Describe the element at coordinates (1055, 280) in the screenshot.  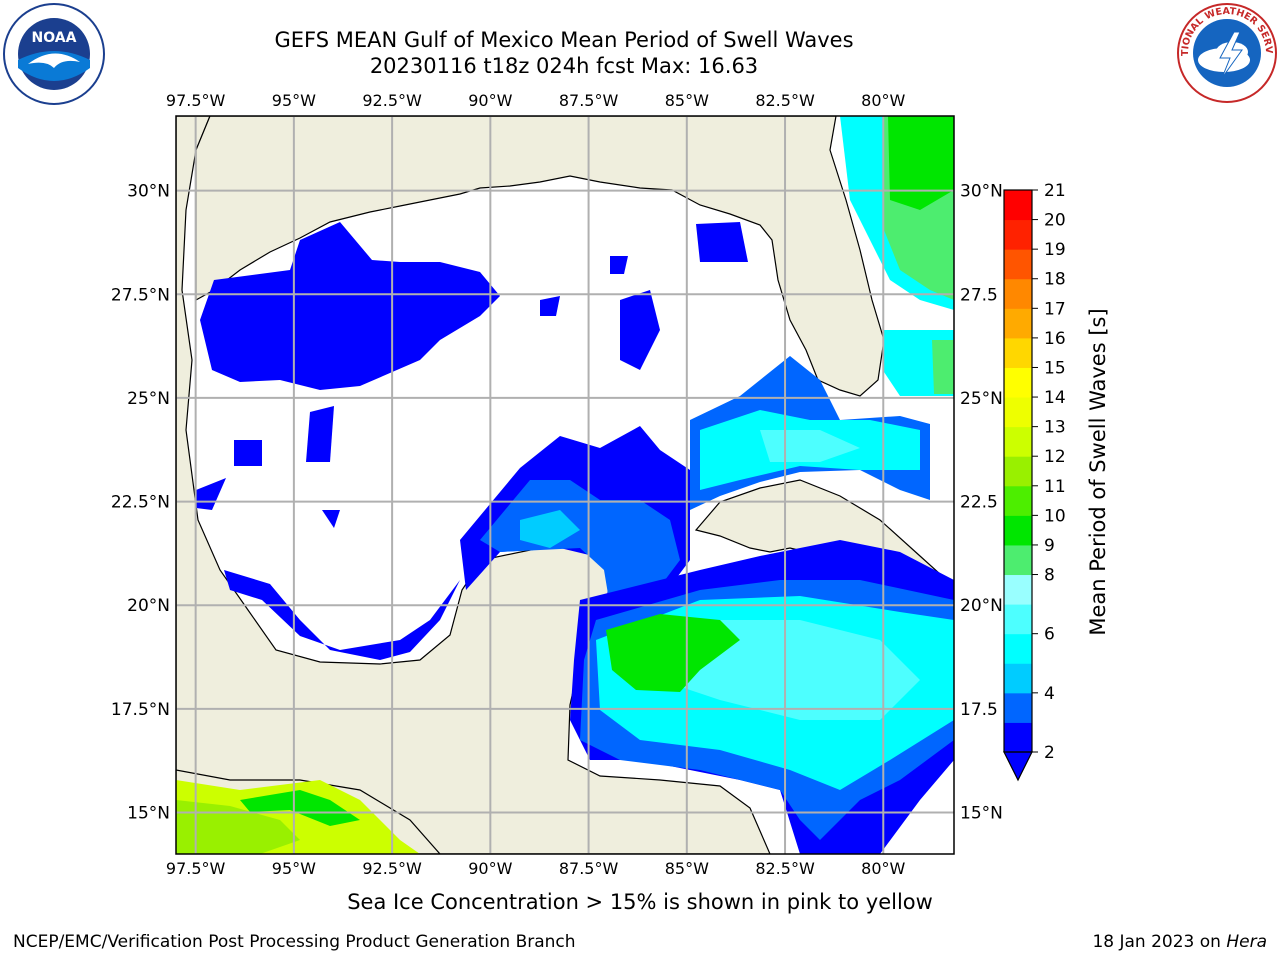
I see `colorbar-tick-label: 18` at that location.